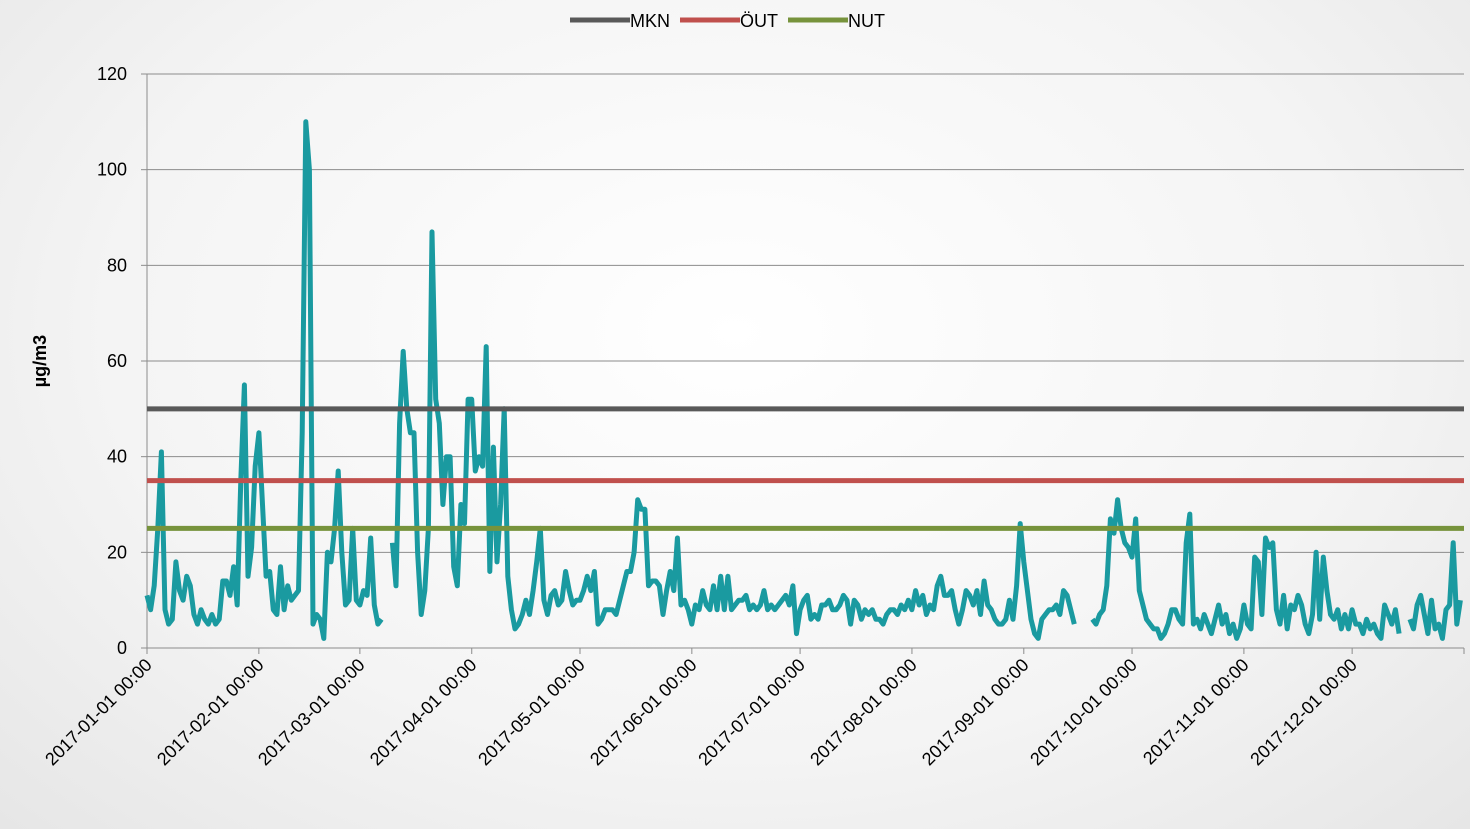  Describe the element at coordinates (531, 712) in the screenshot. I see `x-tick-label: 2017-05-01 00:00` at that location.